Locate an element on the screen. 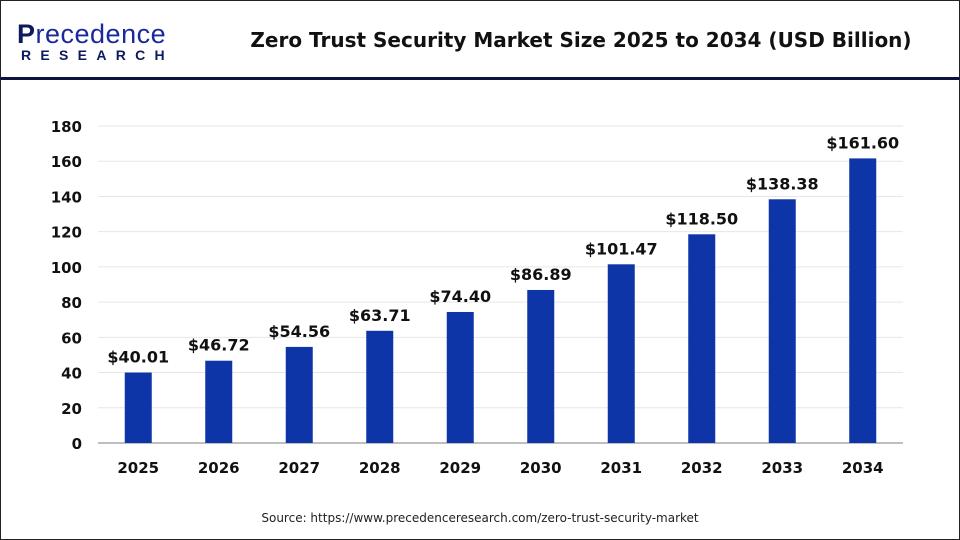  y-tick-label: 40 is located at coordinates (71, 374).